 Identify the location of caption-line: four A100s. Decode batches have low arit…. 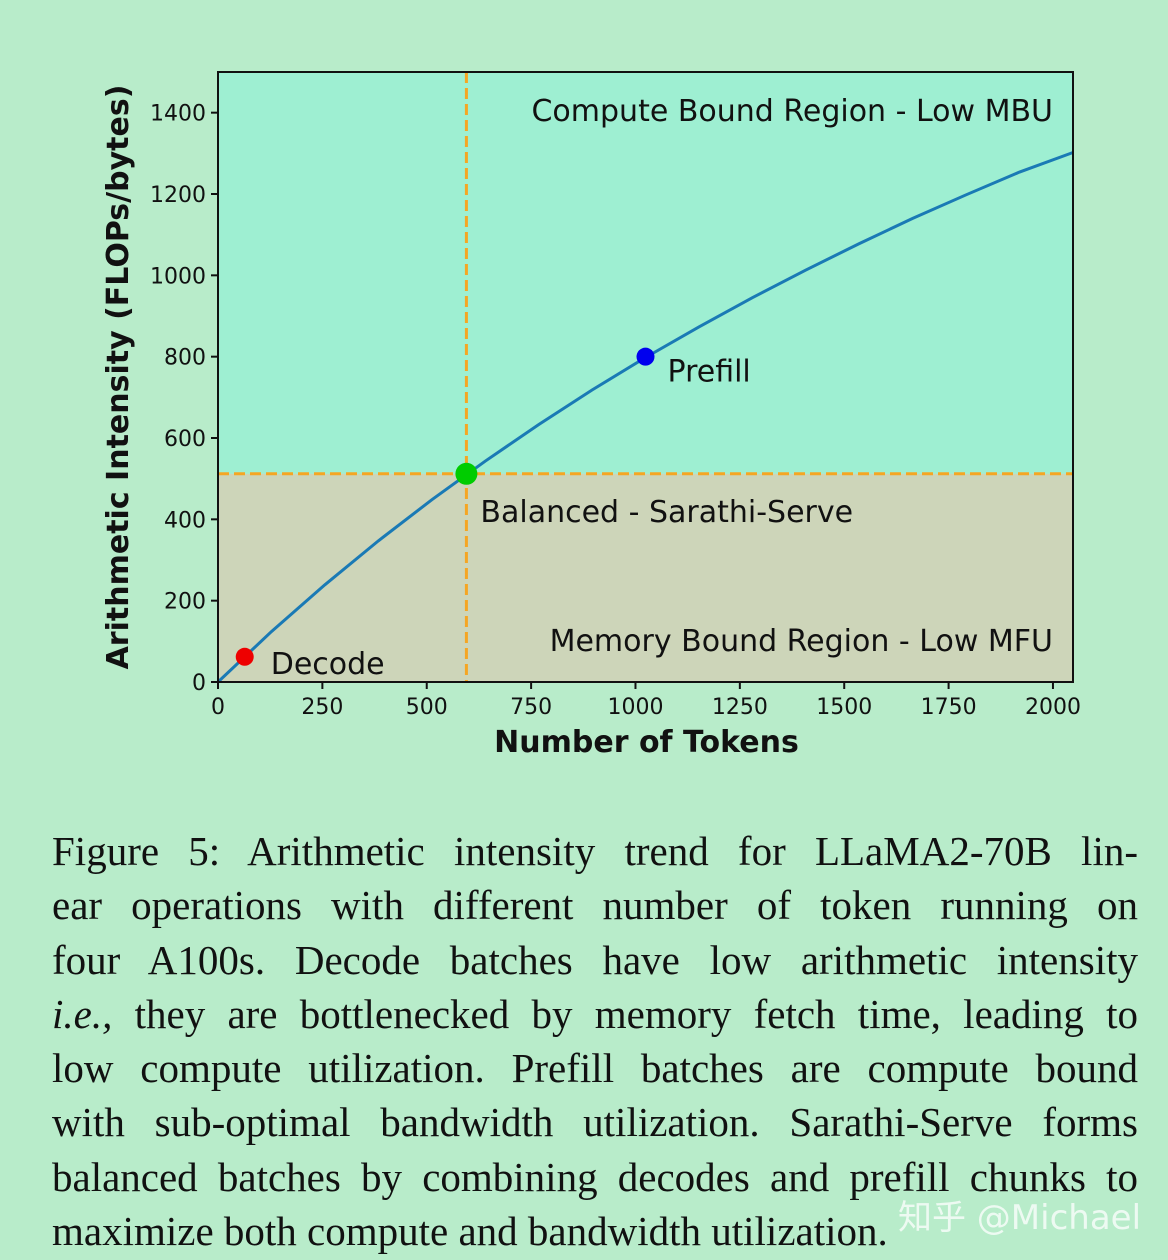
(595, 959).